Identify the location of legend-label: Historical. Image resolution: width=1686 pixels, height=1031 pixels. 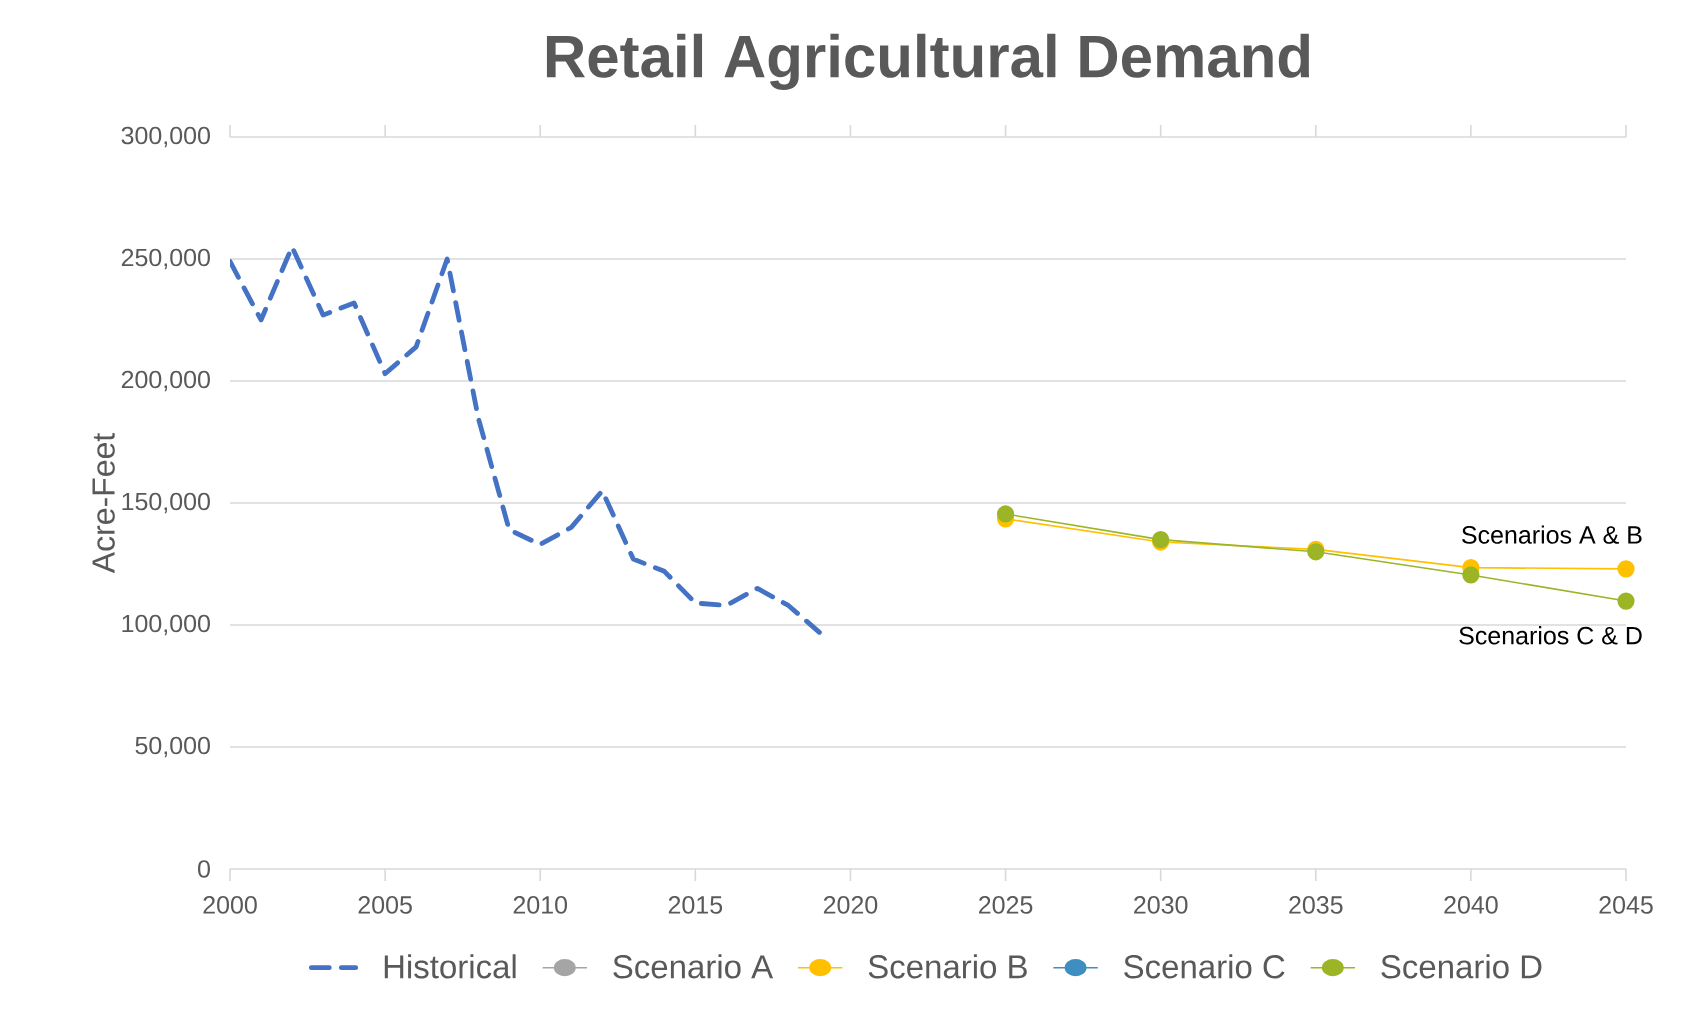
(450, 966).